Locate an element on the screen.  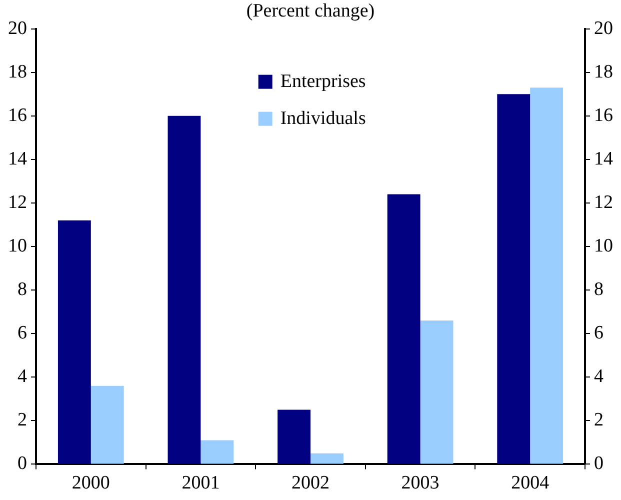
y-tick-label: 4 is located at coordinates (23, 377).